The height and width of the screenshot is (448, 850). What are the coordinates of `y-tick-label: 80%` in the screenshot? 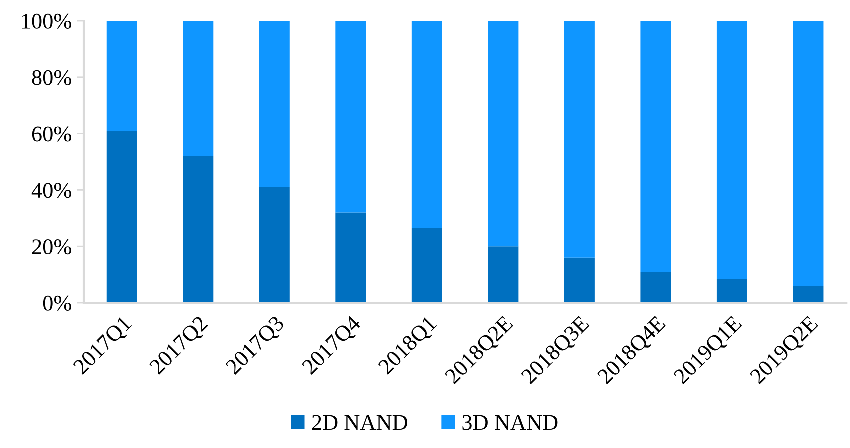 It's located at (52, 78).